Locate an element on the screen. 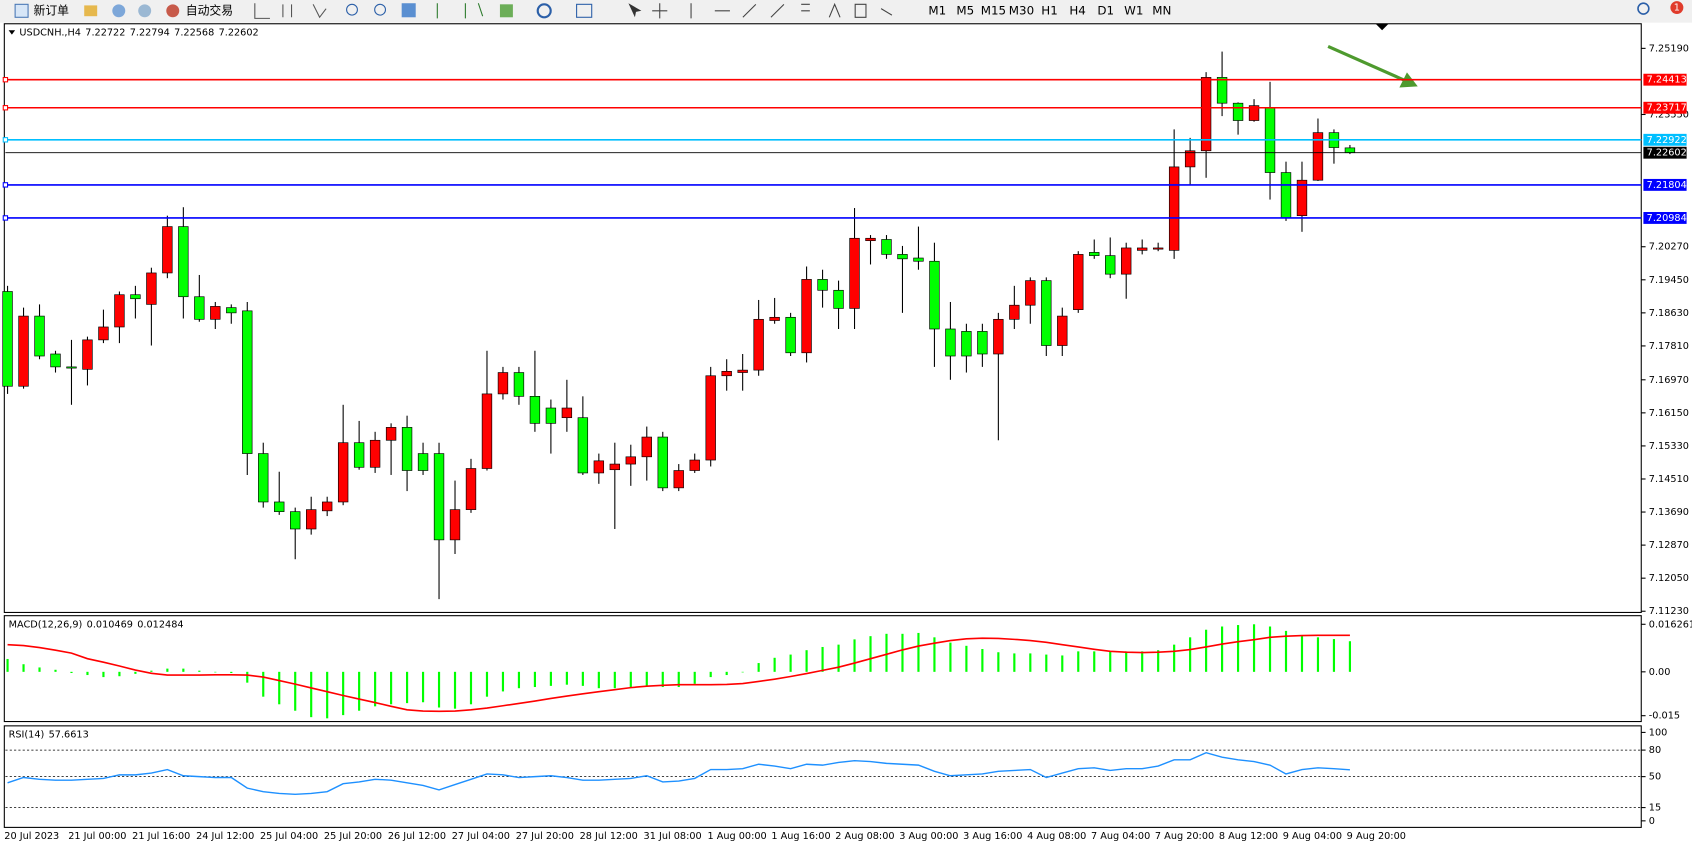 This screenshot has height=849, width=1692. price-label: 7.22602 is located at coordinates (1667, 153).